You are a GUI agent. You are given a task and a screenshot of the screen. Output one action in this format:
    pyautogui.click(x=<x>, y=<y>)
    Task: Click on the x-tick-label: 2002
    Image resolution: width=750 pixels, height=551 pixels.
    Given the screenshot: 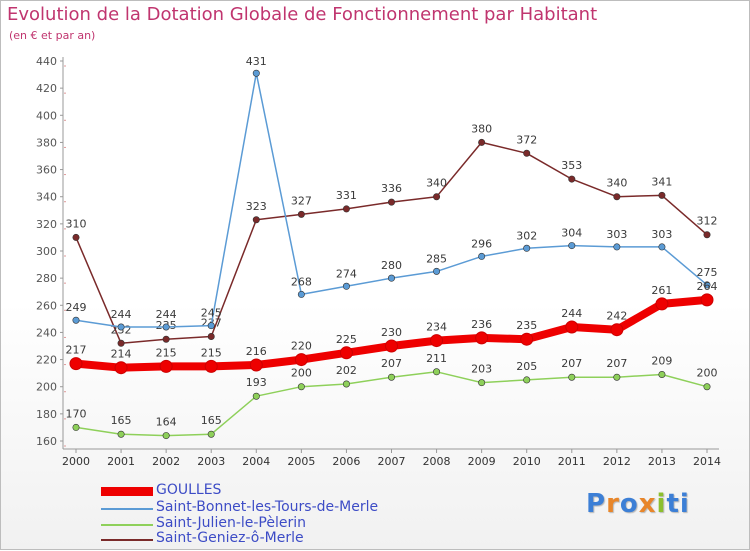 What is the action you would take?
    pyautogui.click(x=166, y=461)
    